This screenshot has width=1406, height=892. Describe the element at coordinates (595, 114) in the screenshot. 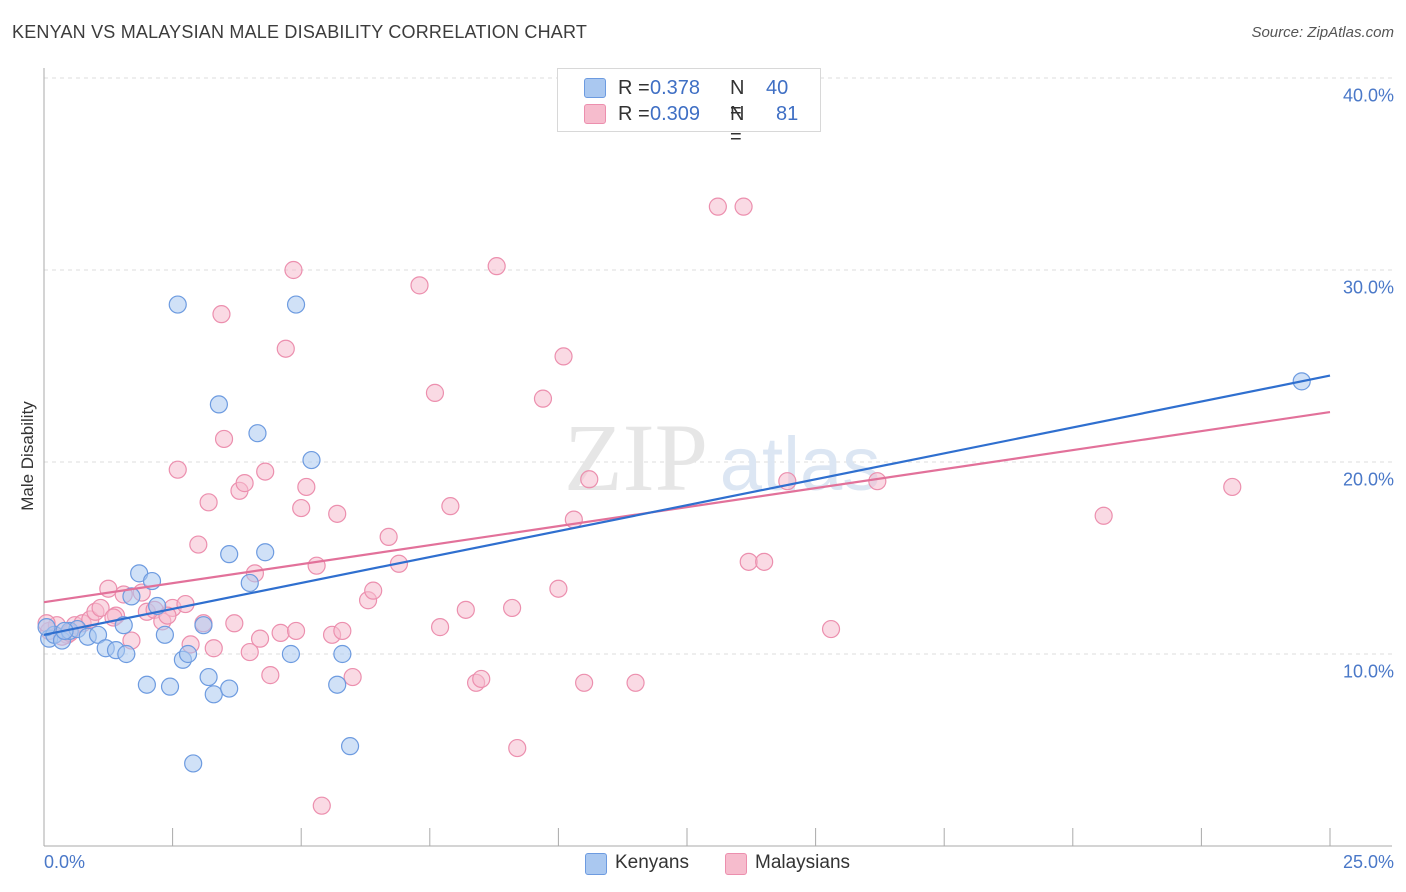

I see `legend-swatch-malaysians` at that location.